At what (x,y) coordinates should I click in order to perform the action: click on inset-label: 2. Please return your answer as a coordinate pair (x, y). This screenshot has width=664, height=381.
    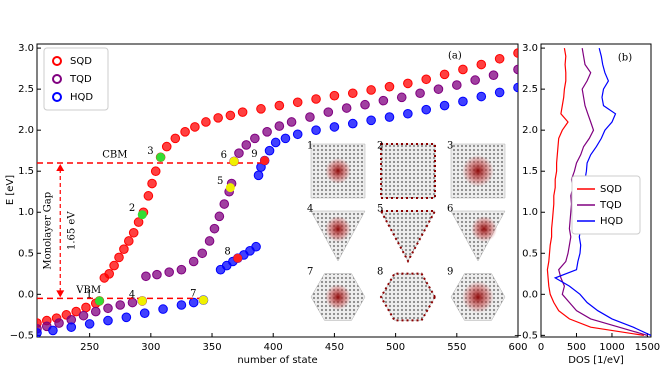
    Looking at the image, I should click on (380, 146).